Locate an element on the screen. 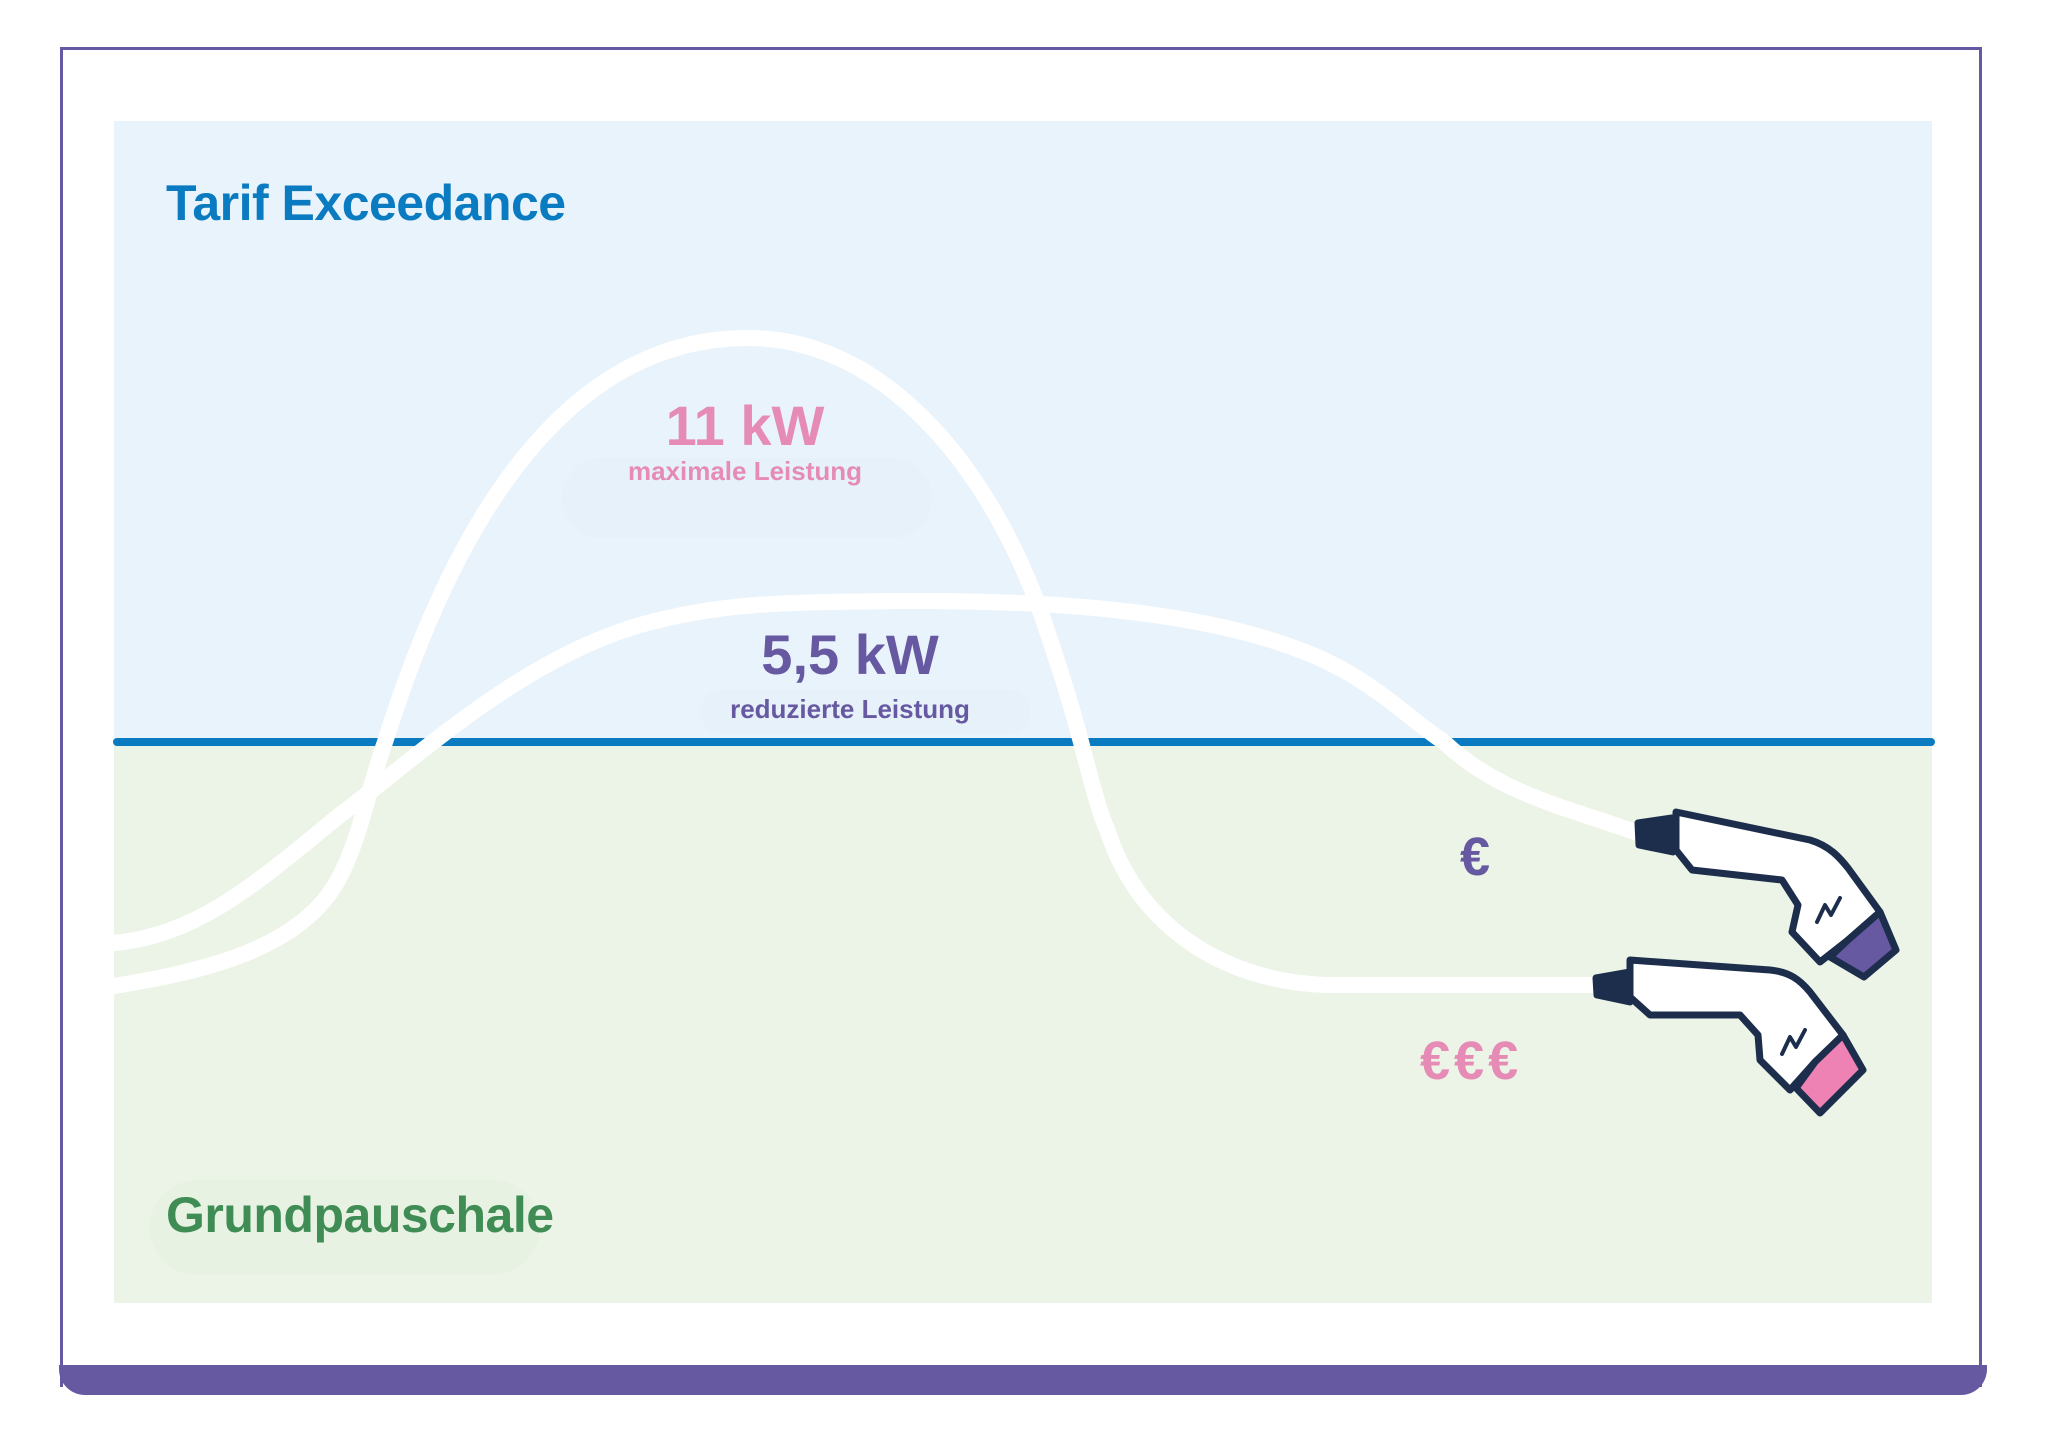 The width and height of the screenshot is (2048, 1447). cost-indicator-max: €€€ is located at coordinates (1471, 1061).